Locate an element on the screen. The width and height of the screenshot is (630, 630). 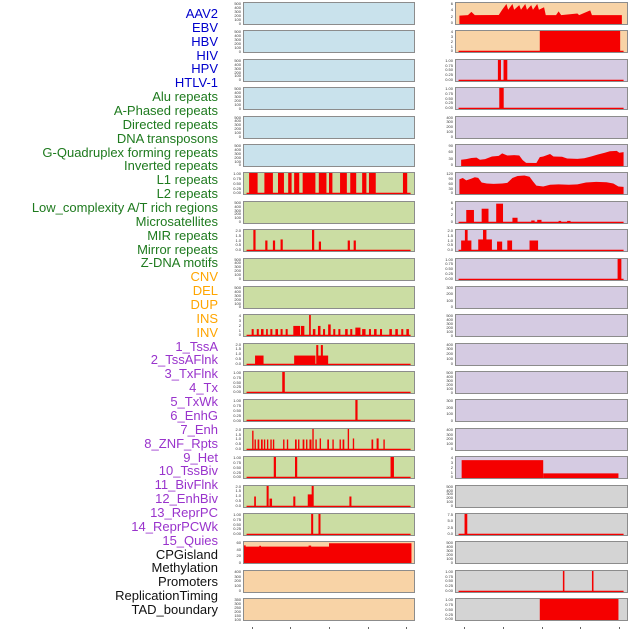
row-label-13-reprpc: 13_ReprPC is located at coordinates (184, 512).